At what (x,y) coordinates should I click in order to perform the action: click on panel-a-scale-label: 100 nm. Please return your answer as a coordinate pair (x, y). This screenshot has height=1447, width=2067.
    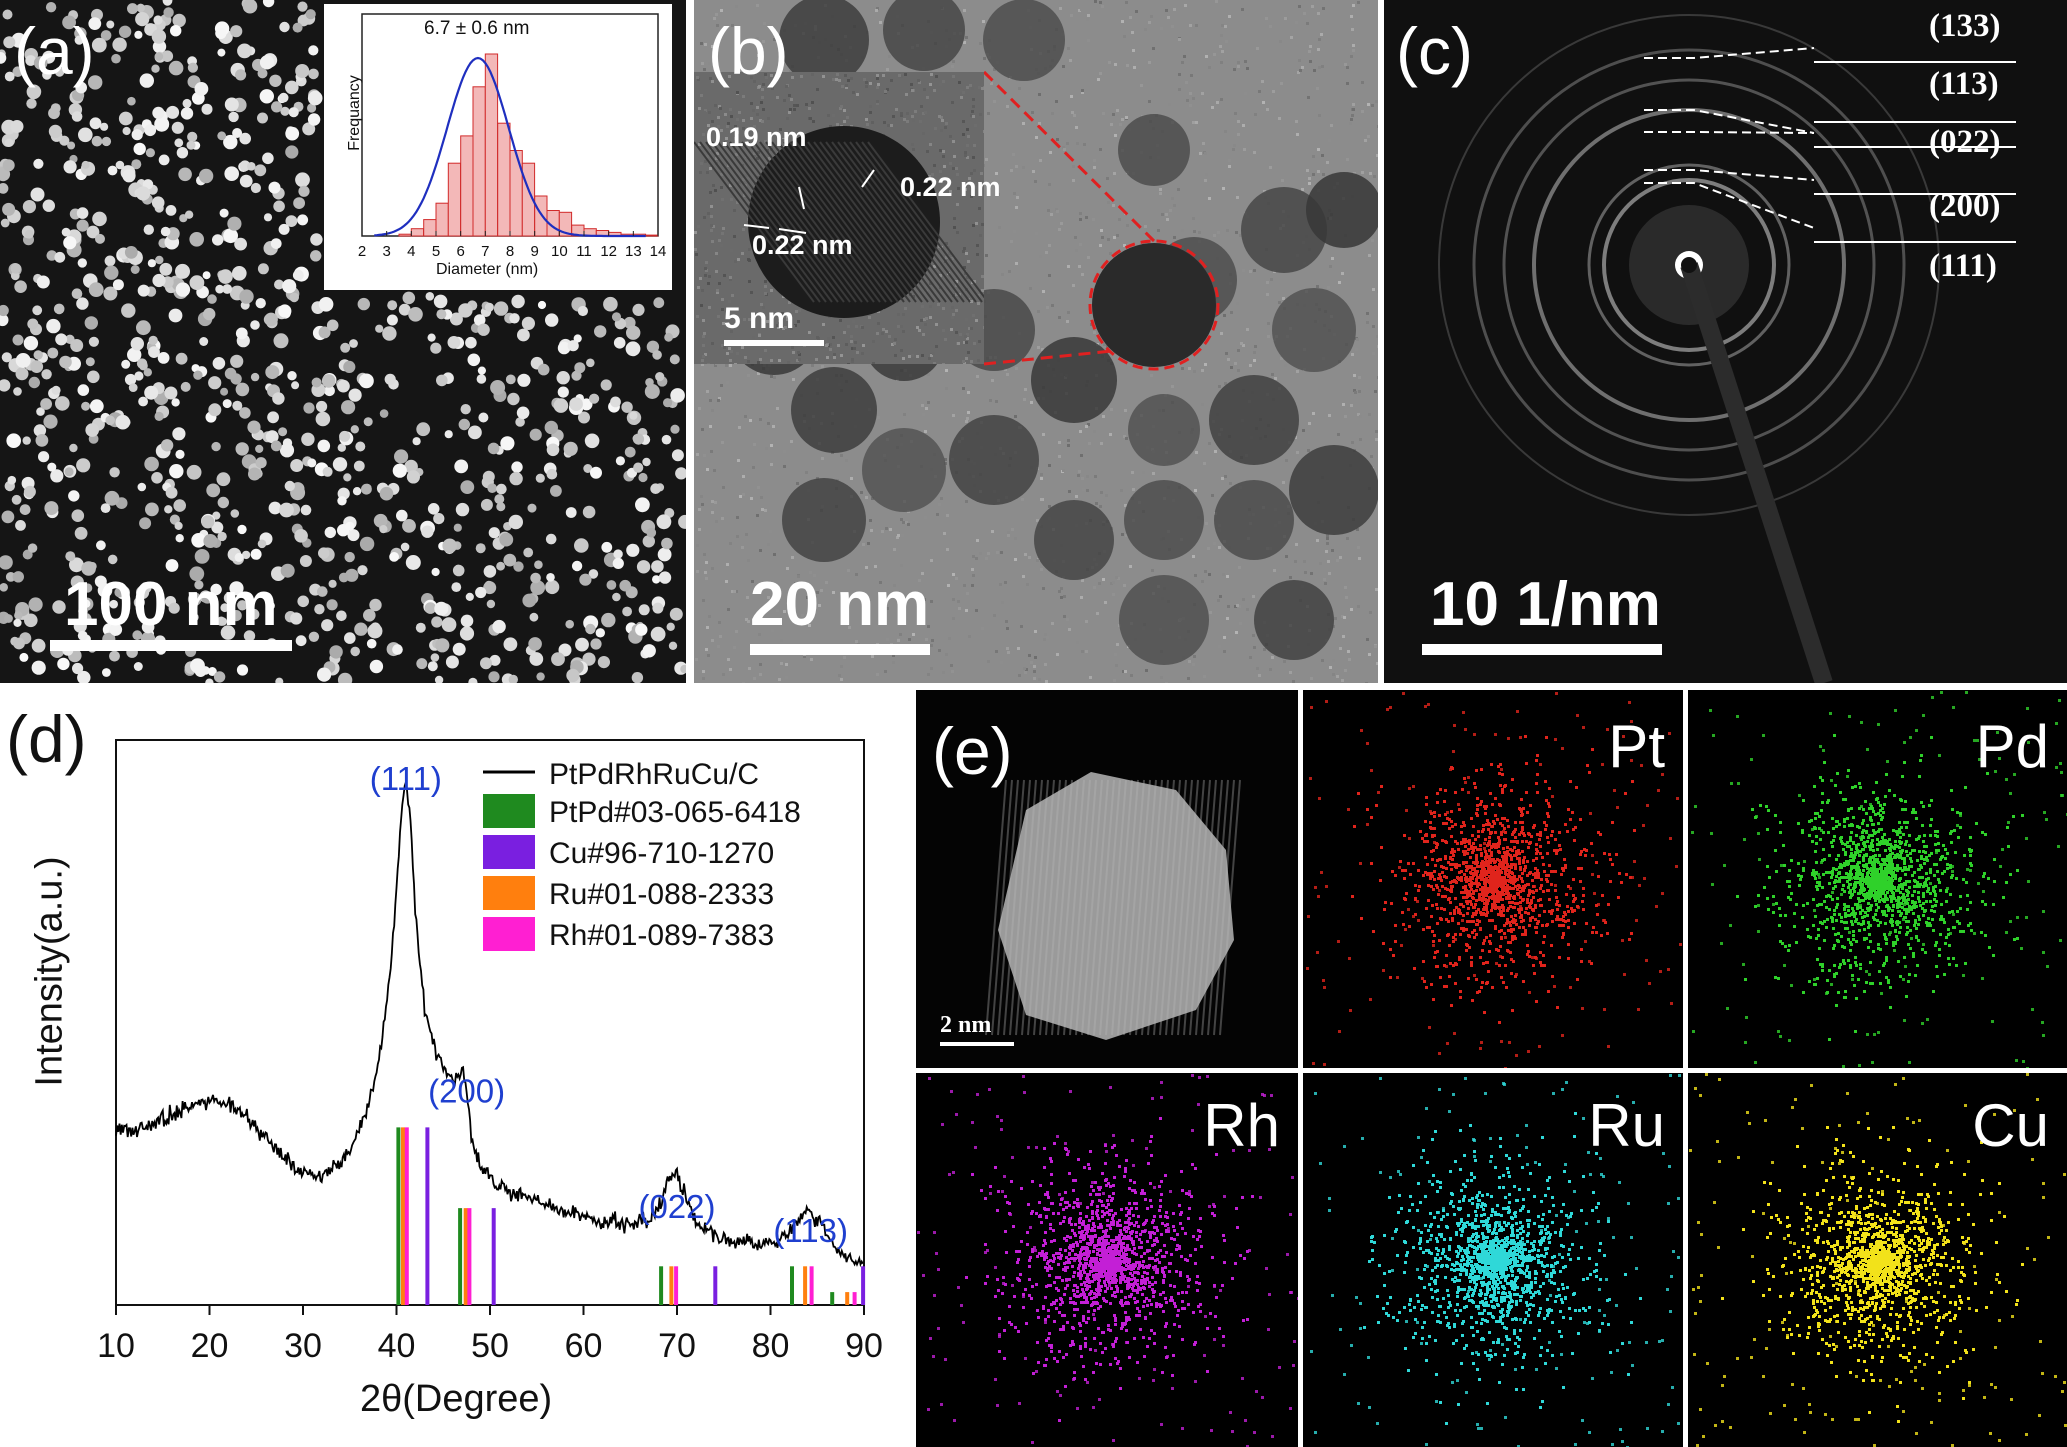
    Looking at the image, I should click on (171, 604).